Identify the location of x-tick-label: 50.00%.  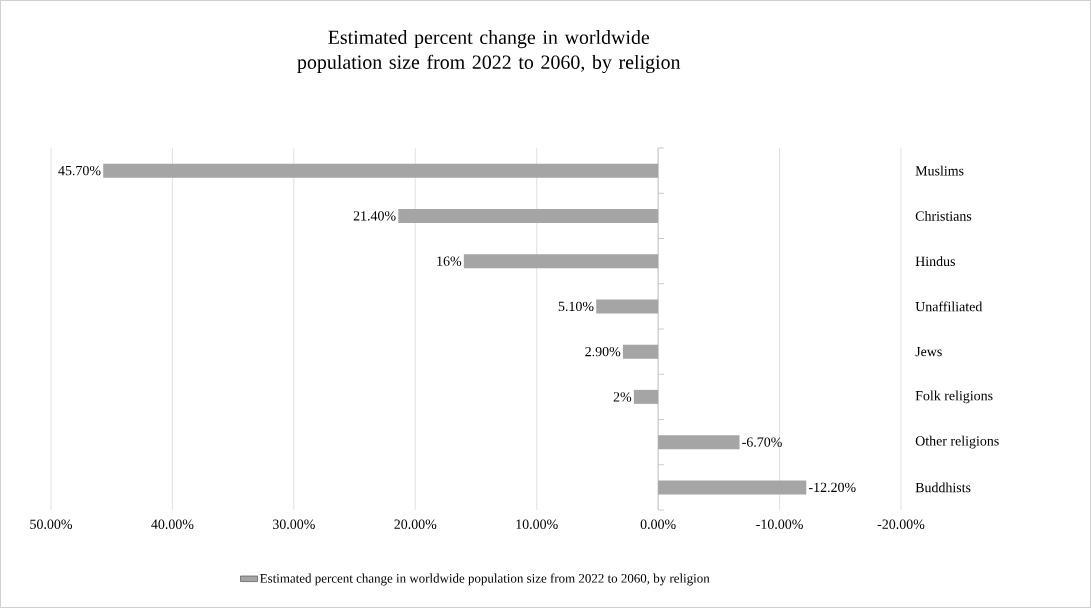
(51, 524).